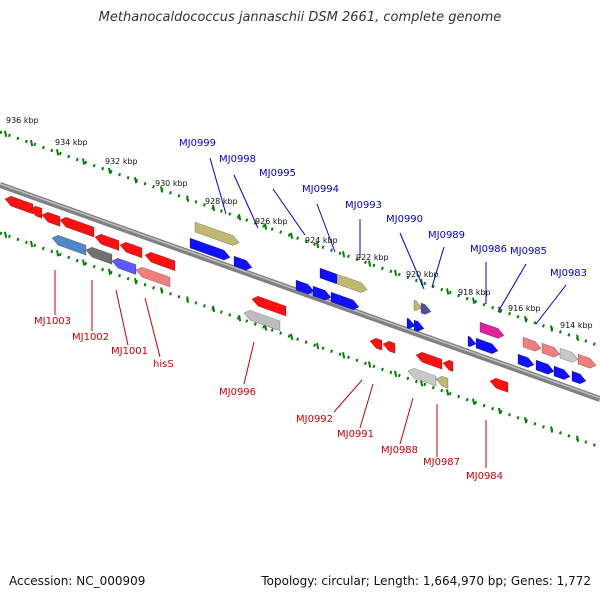 Image resolution: width=600 pixels, height=600 pixels. I want to click on gene-label-mj0990: MJ0990, so click(404, 219).